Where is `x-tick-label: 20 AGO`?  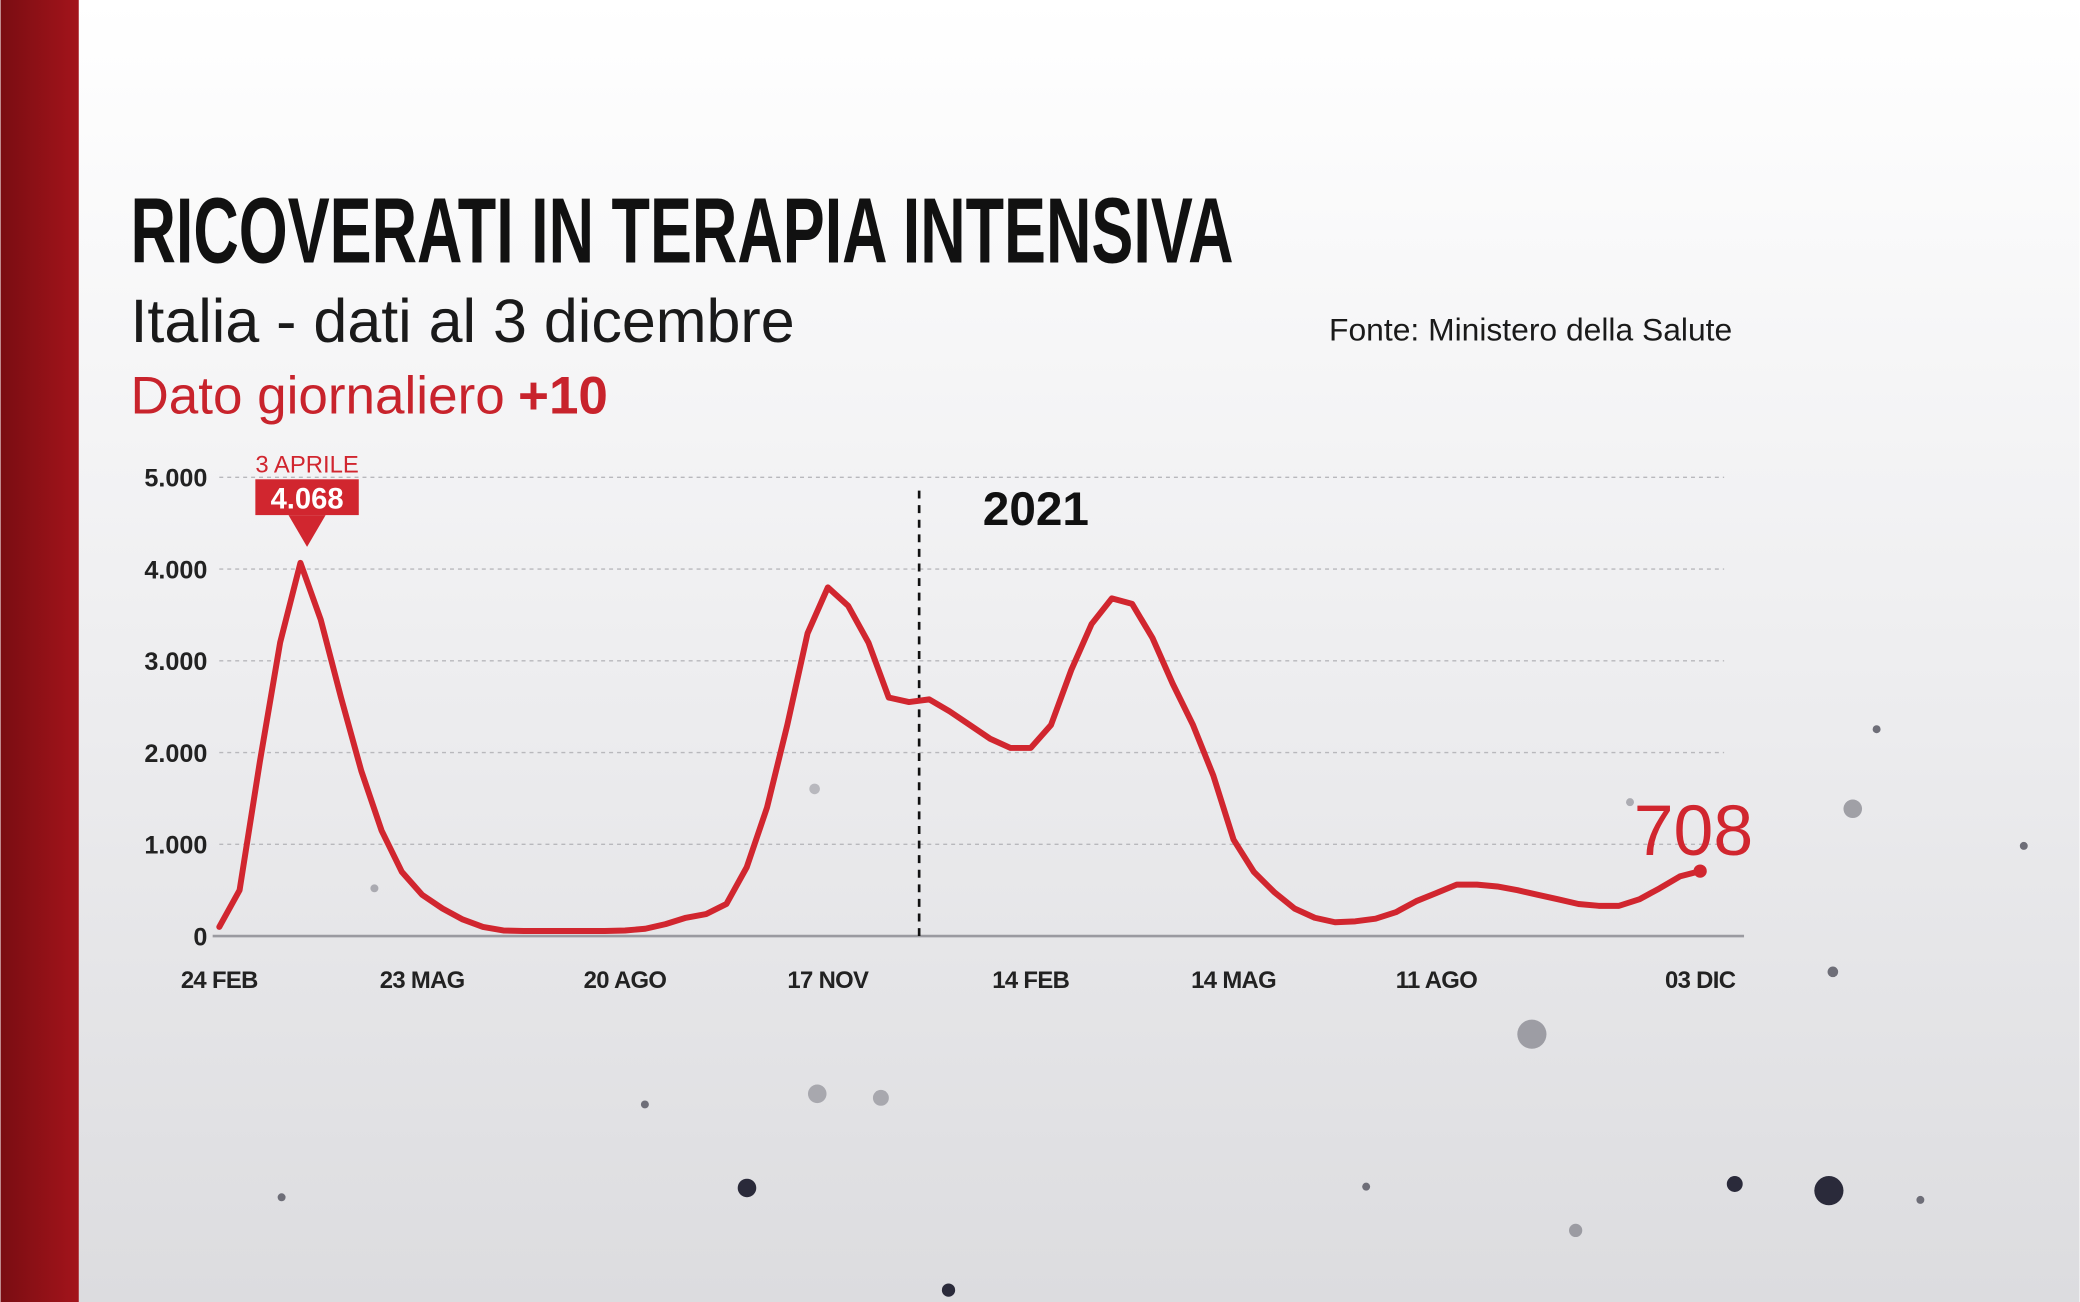
x-tick-label: 20 AGO is located at coordinates (625, 980).